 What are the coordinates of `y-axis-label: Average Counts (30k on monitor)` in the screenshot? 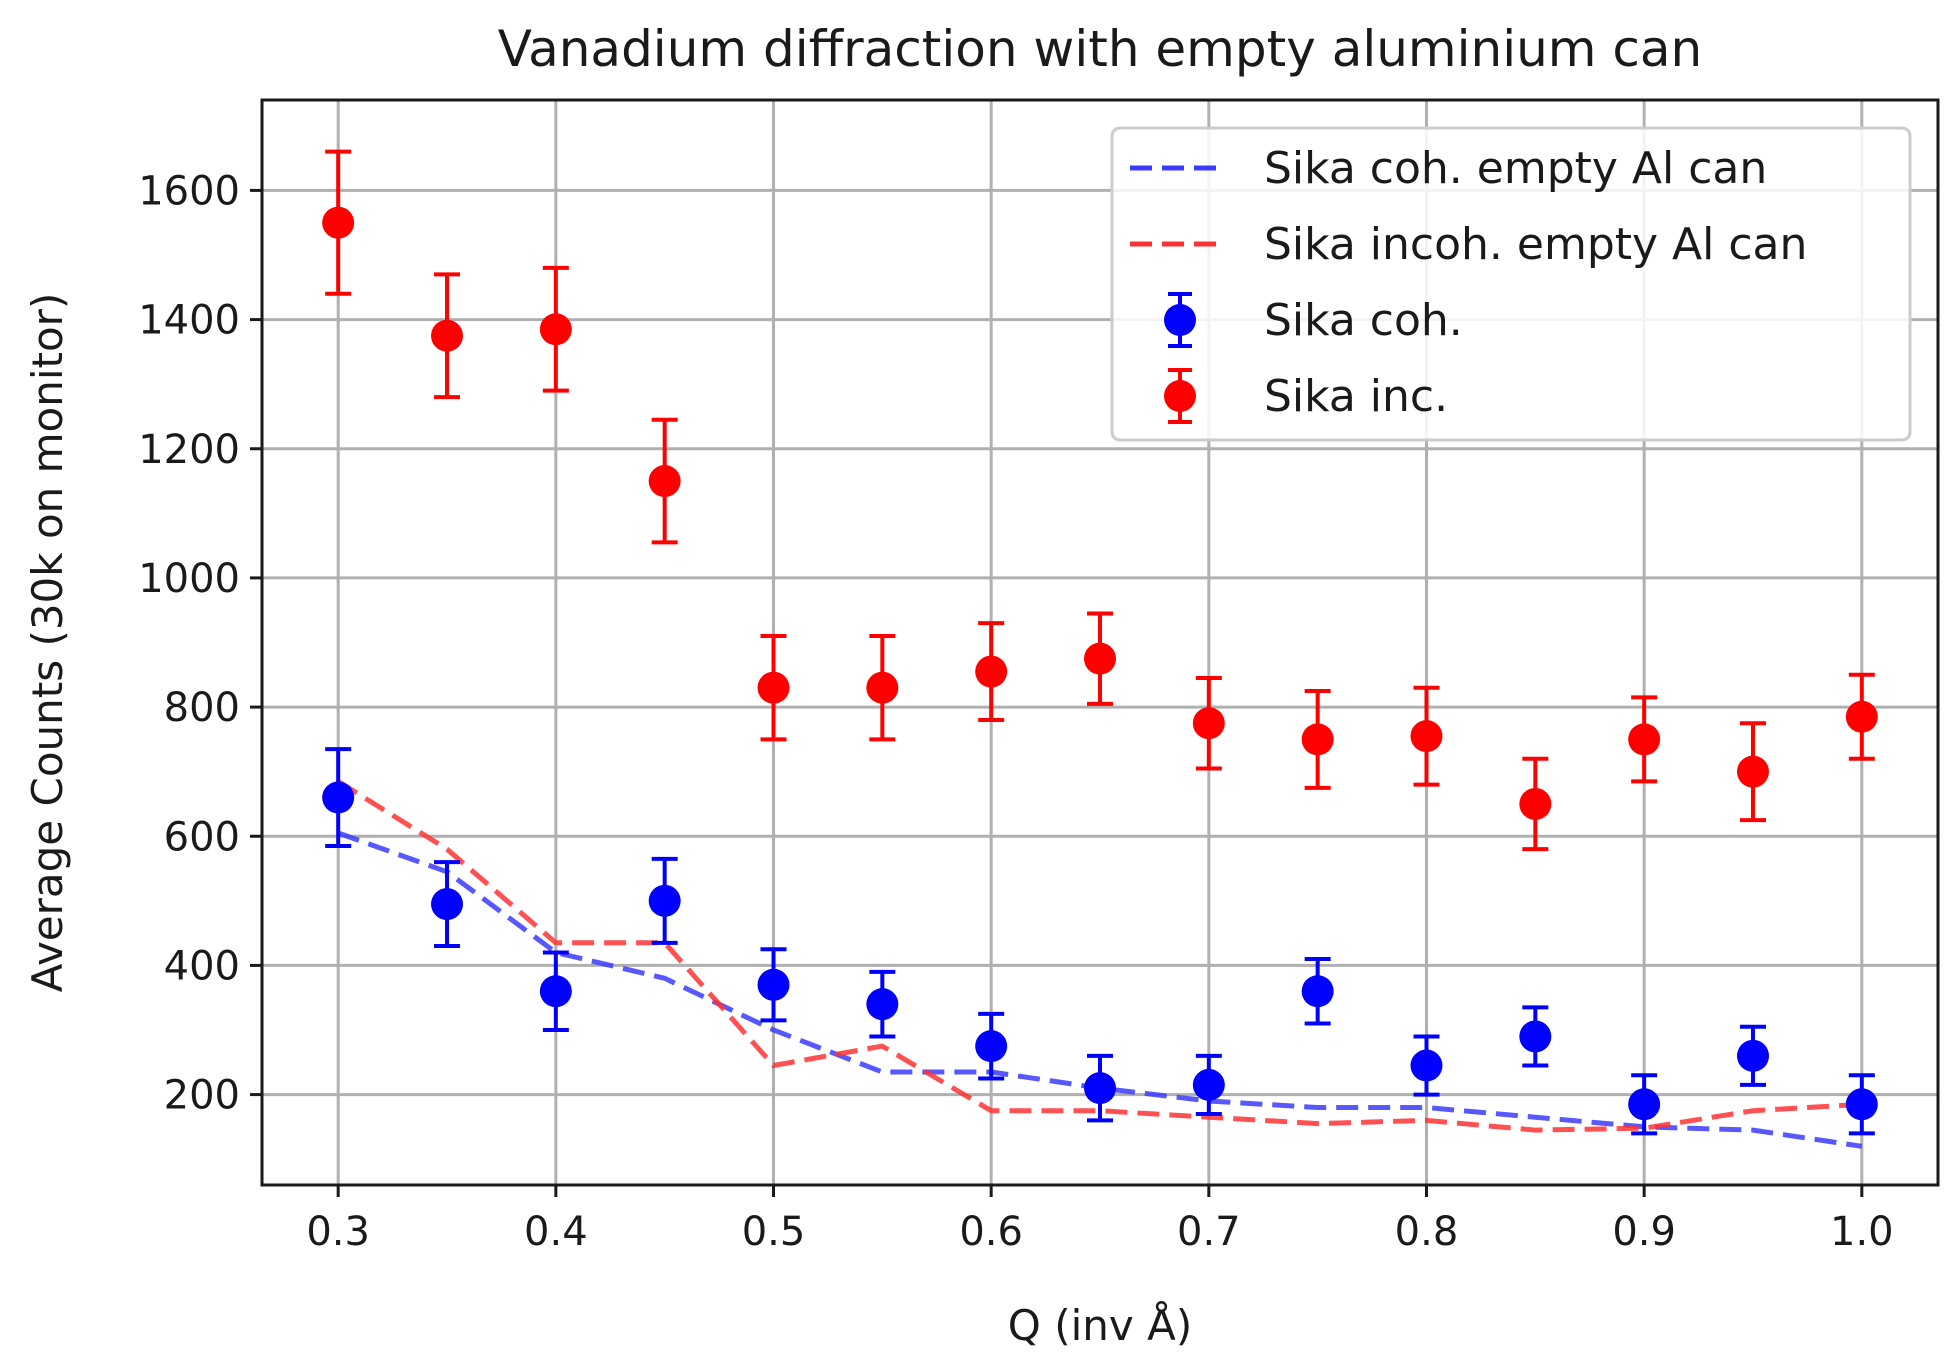 It's located at (47, 643).